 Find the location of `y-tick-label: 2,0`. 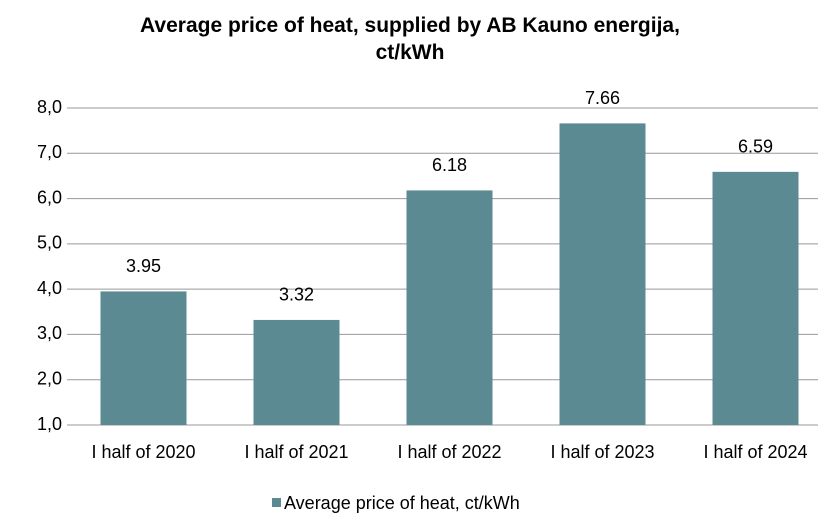

y-tick-label: 2,0 is located at coordinates (49, 378).